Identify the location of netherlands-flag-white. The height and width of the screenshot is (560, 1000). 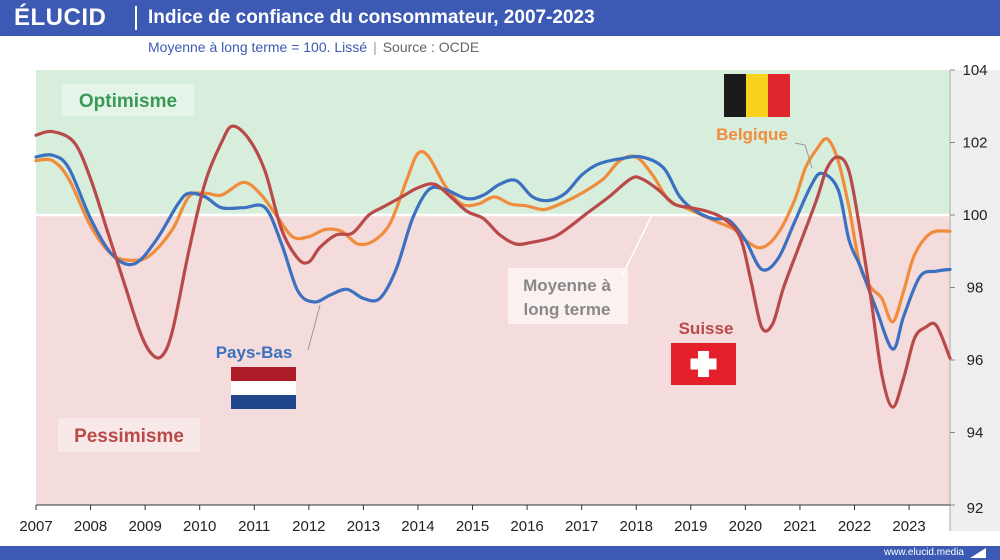
(263, 388).